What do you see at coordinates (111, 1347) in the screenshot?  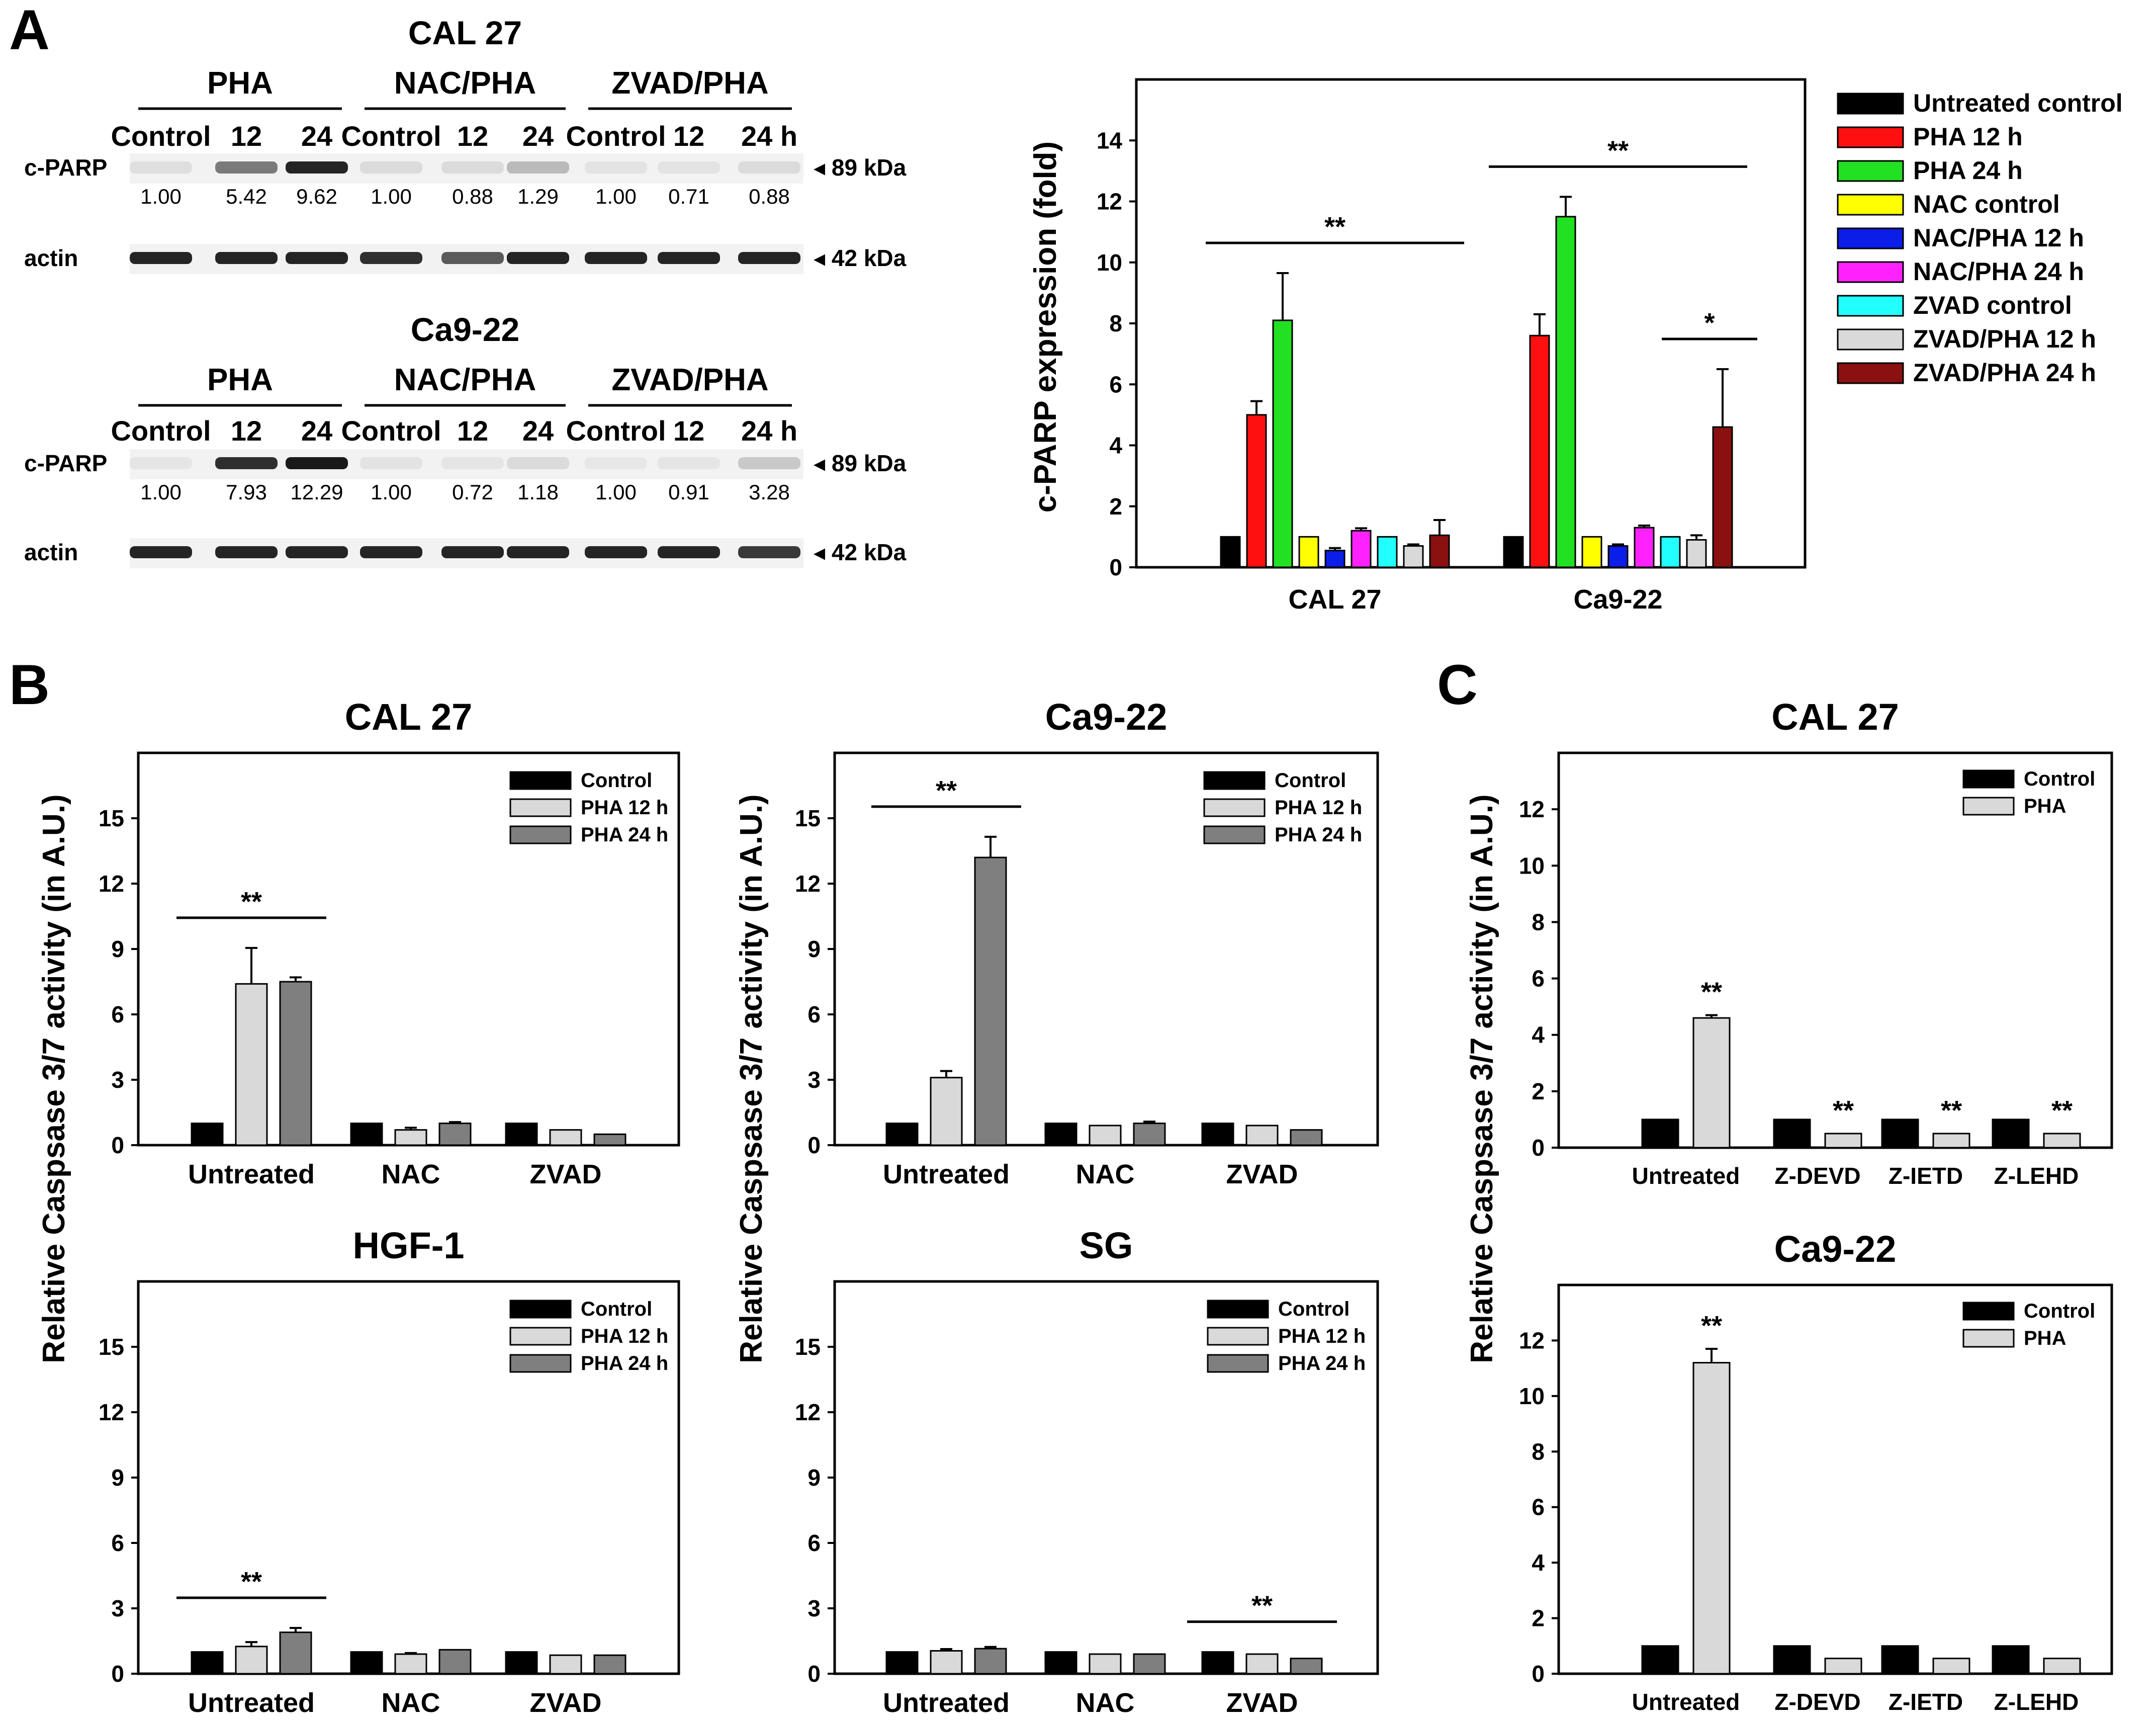 I see `y-tick-label: 15` at bounding box center [111, 1347].